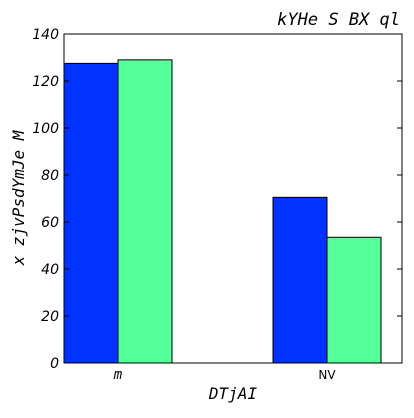 This screenshot has height=418, width=414. What do you see at coordinates (338, 20) in the screenshot?
I see `chart-title: kYHe S BX ql` at bounding box center [338, 20].